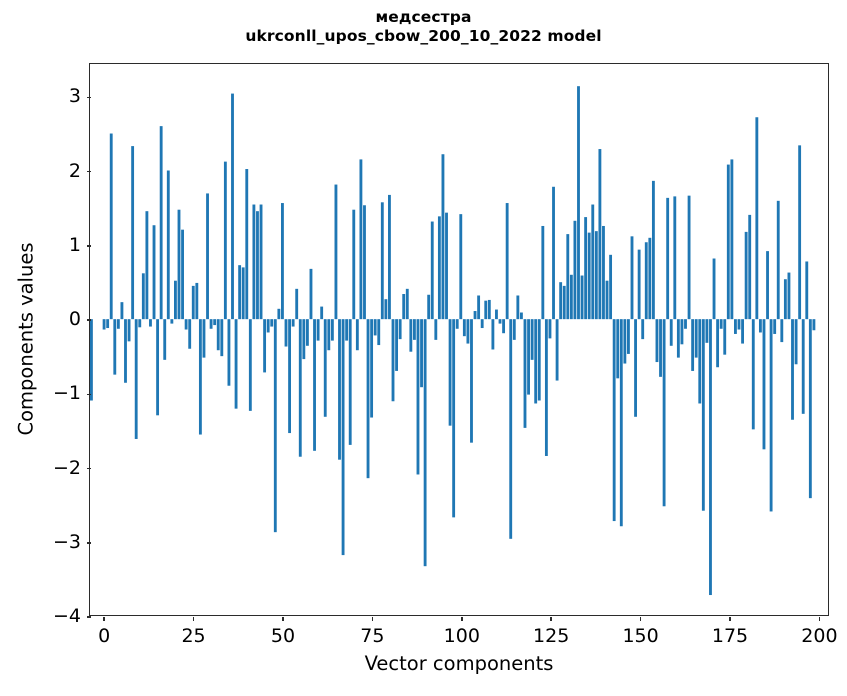  I want to click on x-tick-label: 100, so click(461, 636).